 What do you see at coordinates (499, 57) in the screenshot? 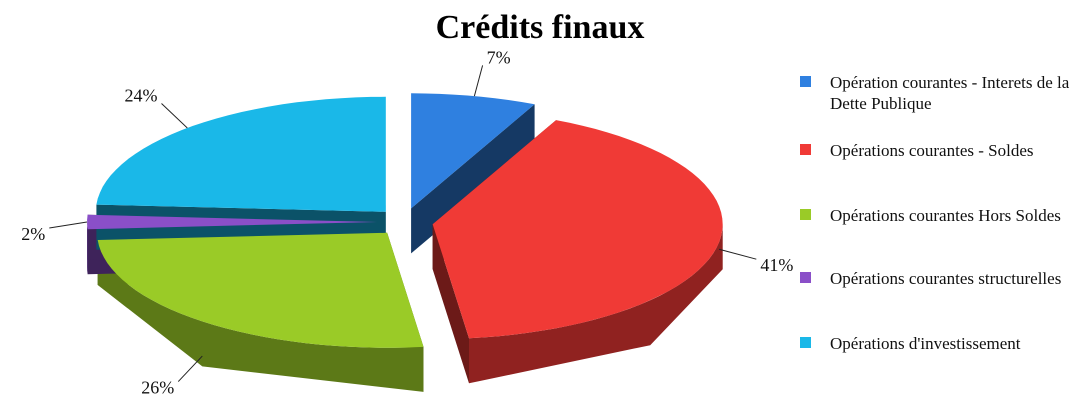
I see `data-label: 7%` at bounding box center [499, 57].